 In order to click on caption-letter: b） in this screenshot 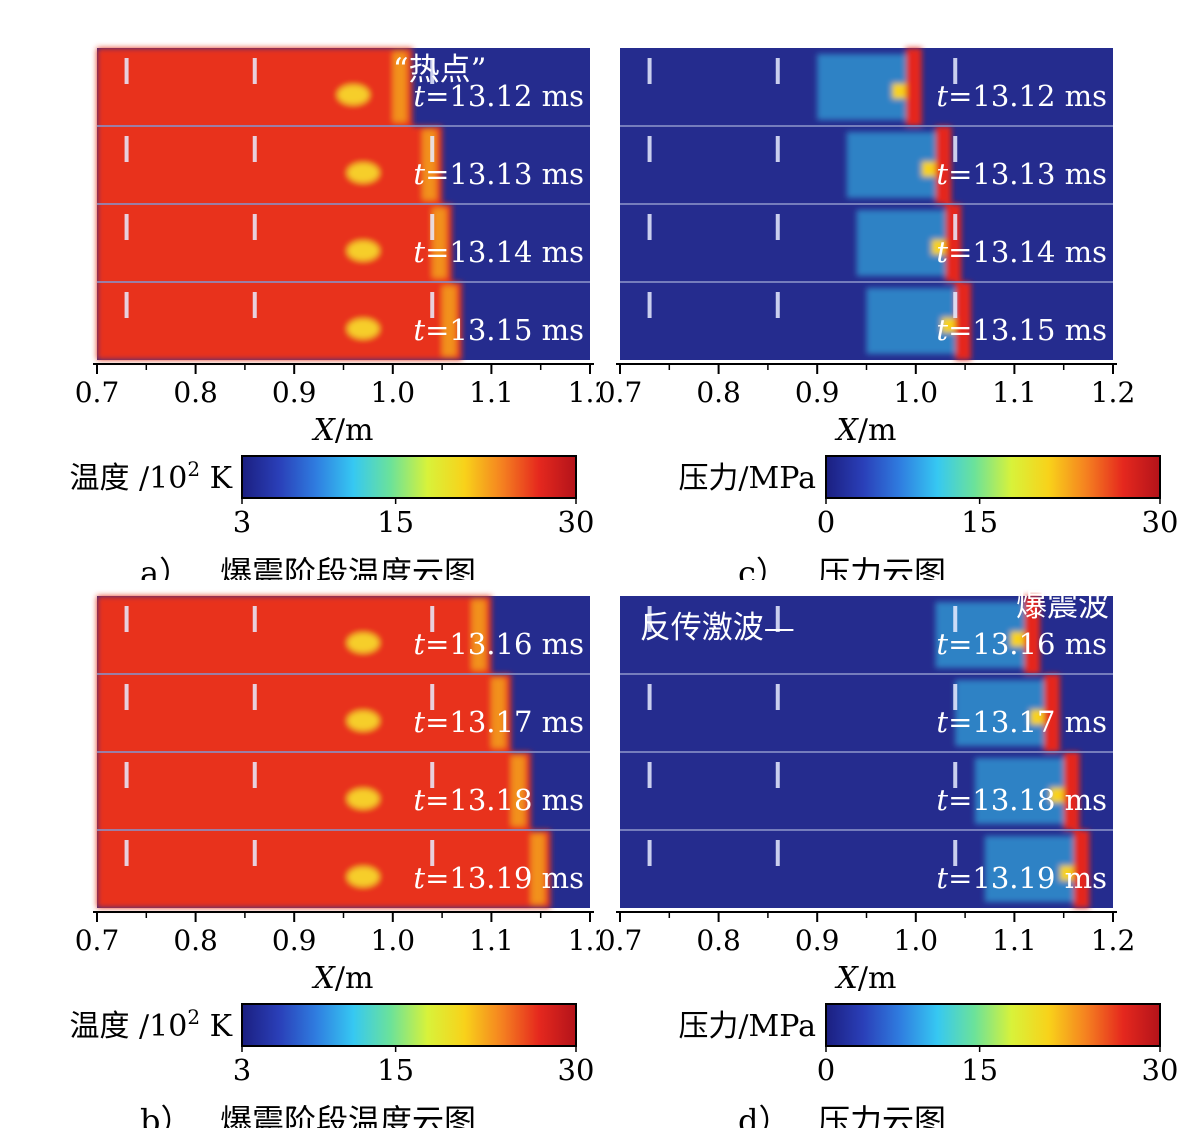, I will do `click(166, 1115)`.